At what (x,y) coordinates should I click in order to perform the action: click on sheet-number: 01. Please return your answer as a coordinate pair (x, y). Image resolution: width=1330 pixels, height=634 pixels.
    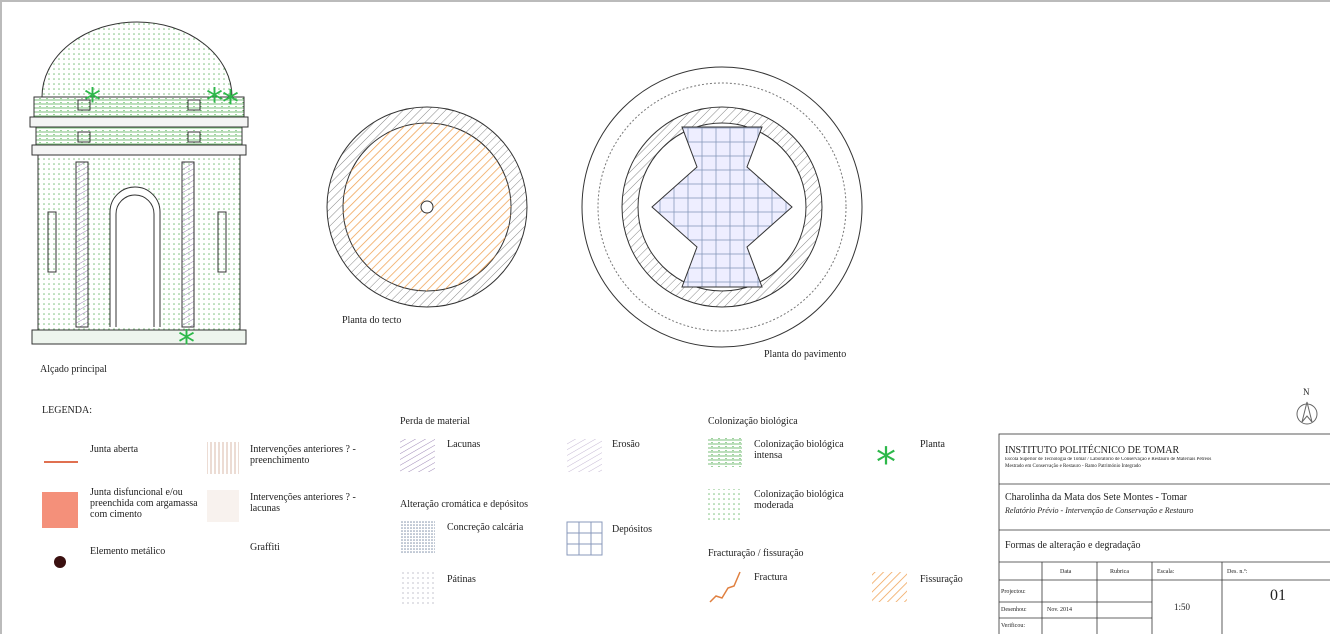
    Looking at the image, I should click on (1278, 595).